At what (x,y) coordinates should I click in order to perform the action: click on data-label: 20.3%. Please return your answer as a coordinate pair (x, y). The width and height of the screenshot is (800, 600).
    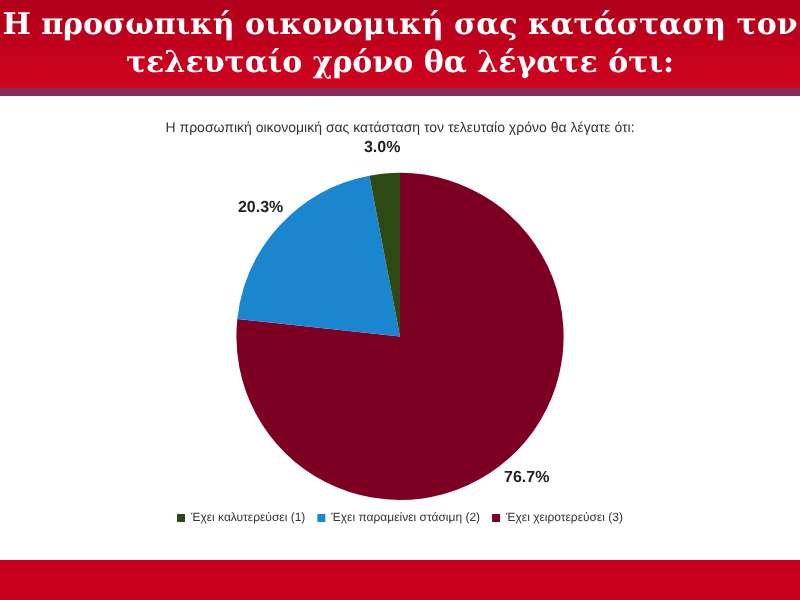
    Looking at the image, I should click on (260, 207).